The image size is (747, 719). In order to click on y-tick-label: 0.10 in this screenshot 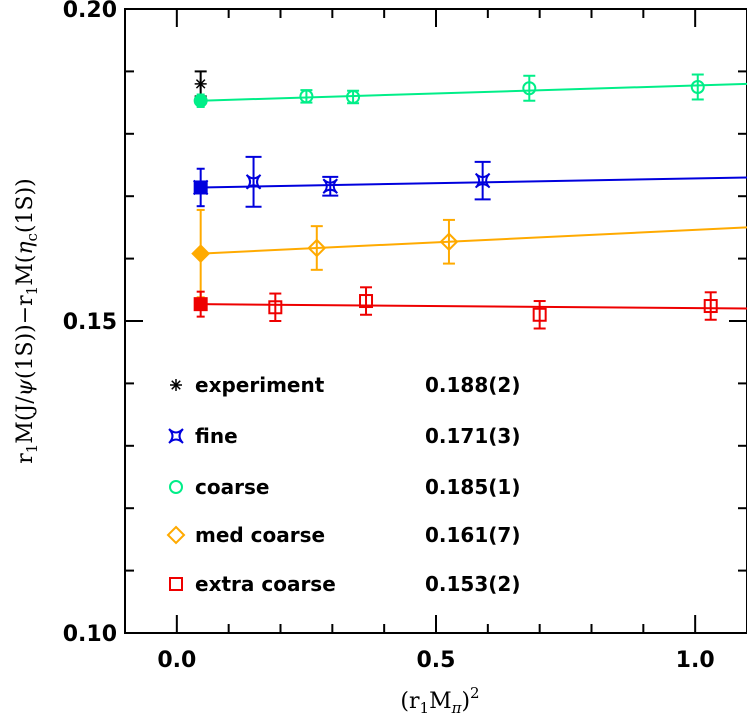, I will do `click(90, 634)`.